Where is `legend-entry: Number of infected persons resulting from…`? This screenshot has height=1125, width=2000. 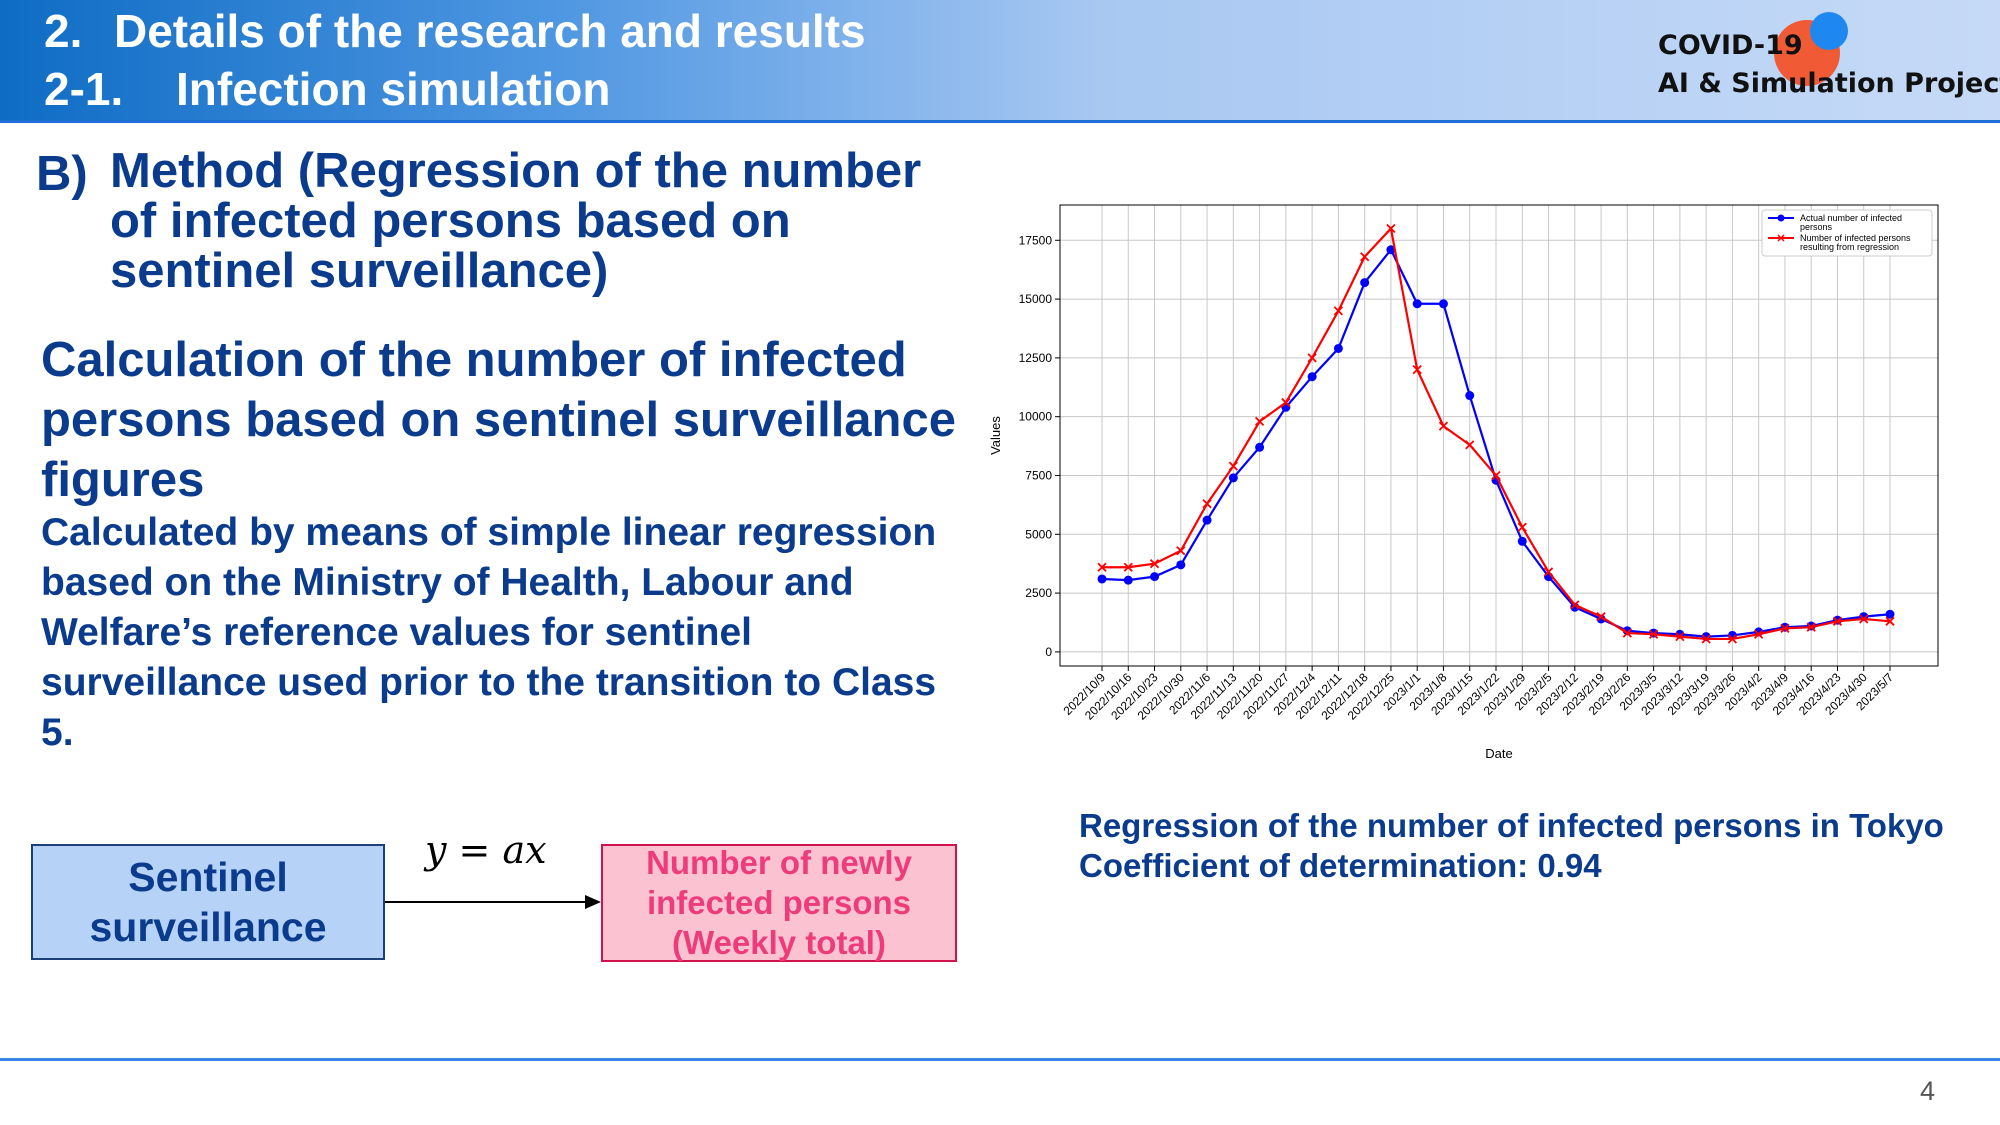 legend-entry: Number of infected persons resulting from… is located at coordinates (1855, 242).